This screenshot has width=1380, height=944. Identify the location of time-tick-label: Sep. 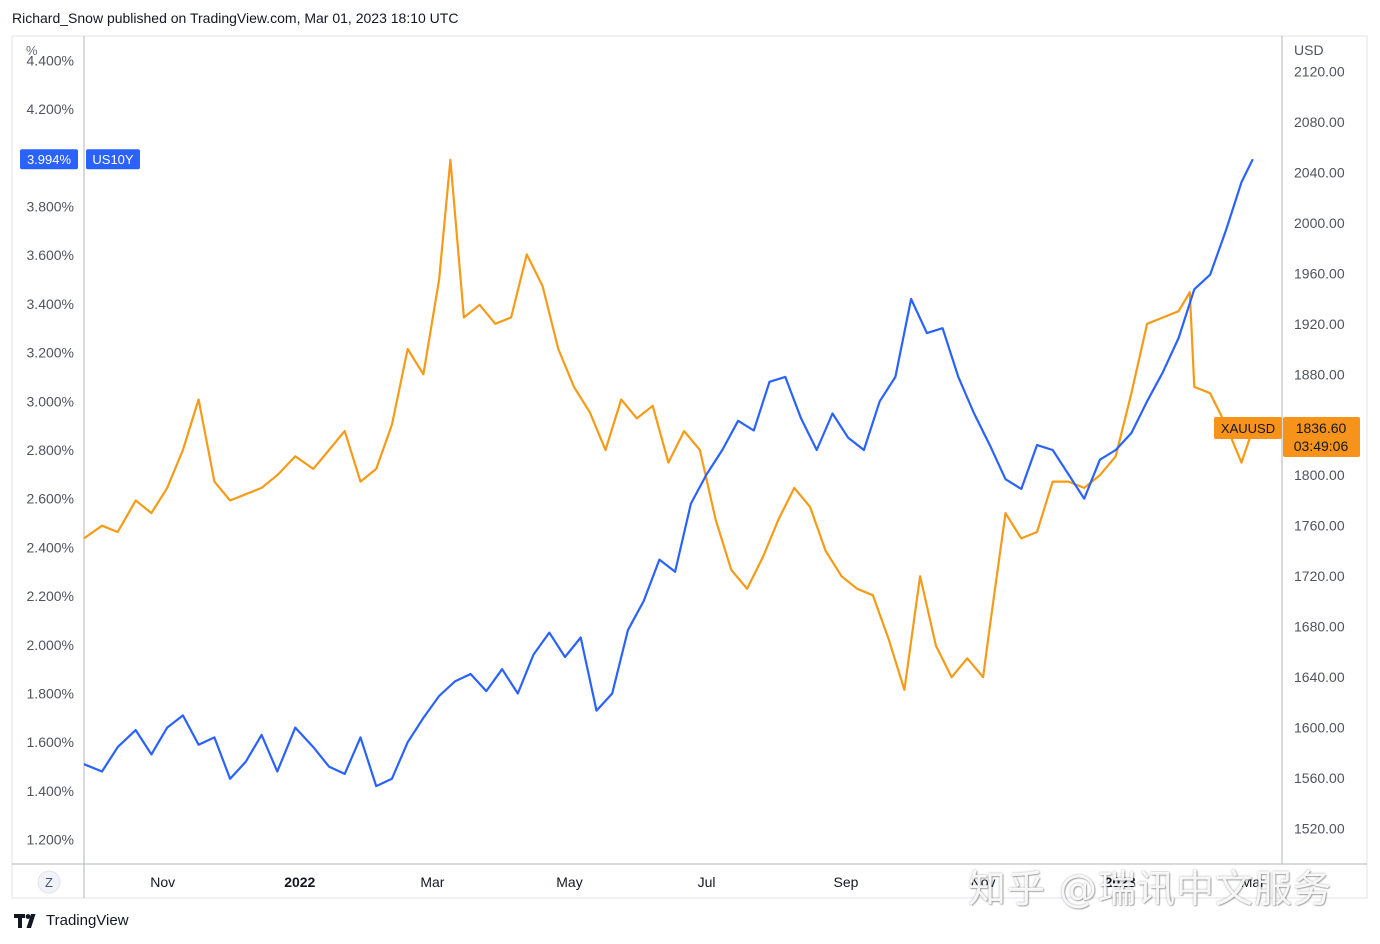
(845, 882).